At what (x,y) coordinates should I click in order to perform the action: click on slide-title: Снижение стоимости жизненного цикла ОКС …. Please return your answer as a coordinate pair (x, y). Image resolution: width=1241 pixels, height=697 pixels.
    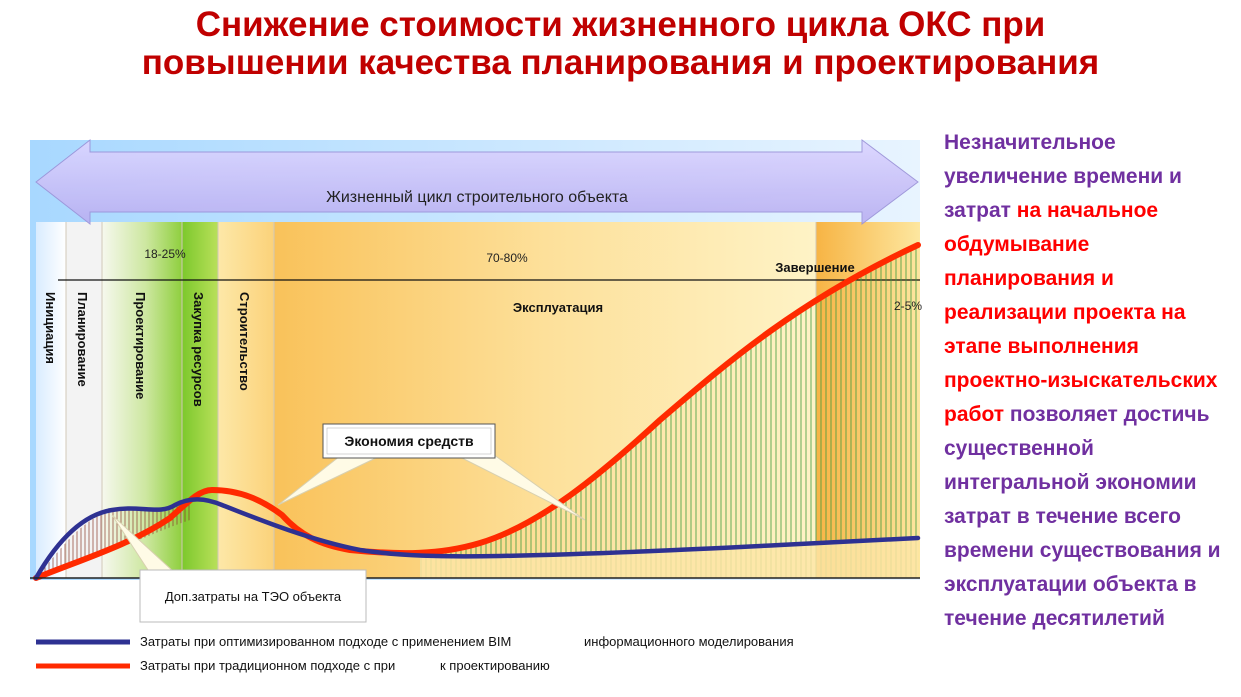
    Looking at the image, I should click on (620, 44).